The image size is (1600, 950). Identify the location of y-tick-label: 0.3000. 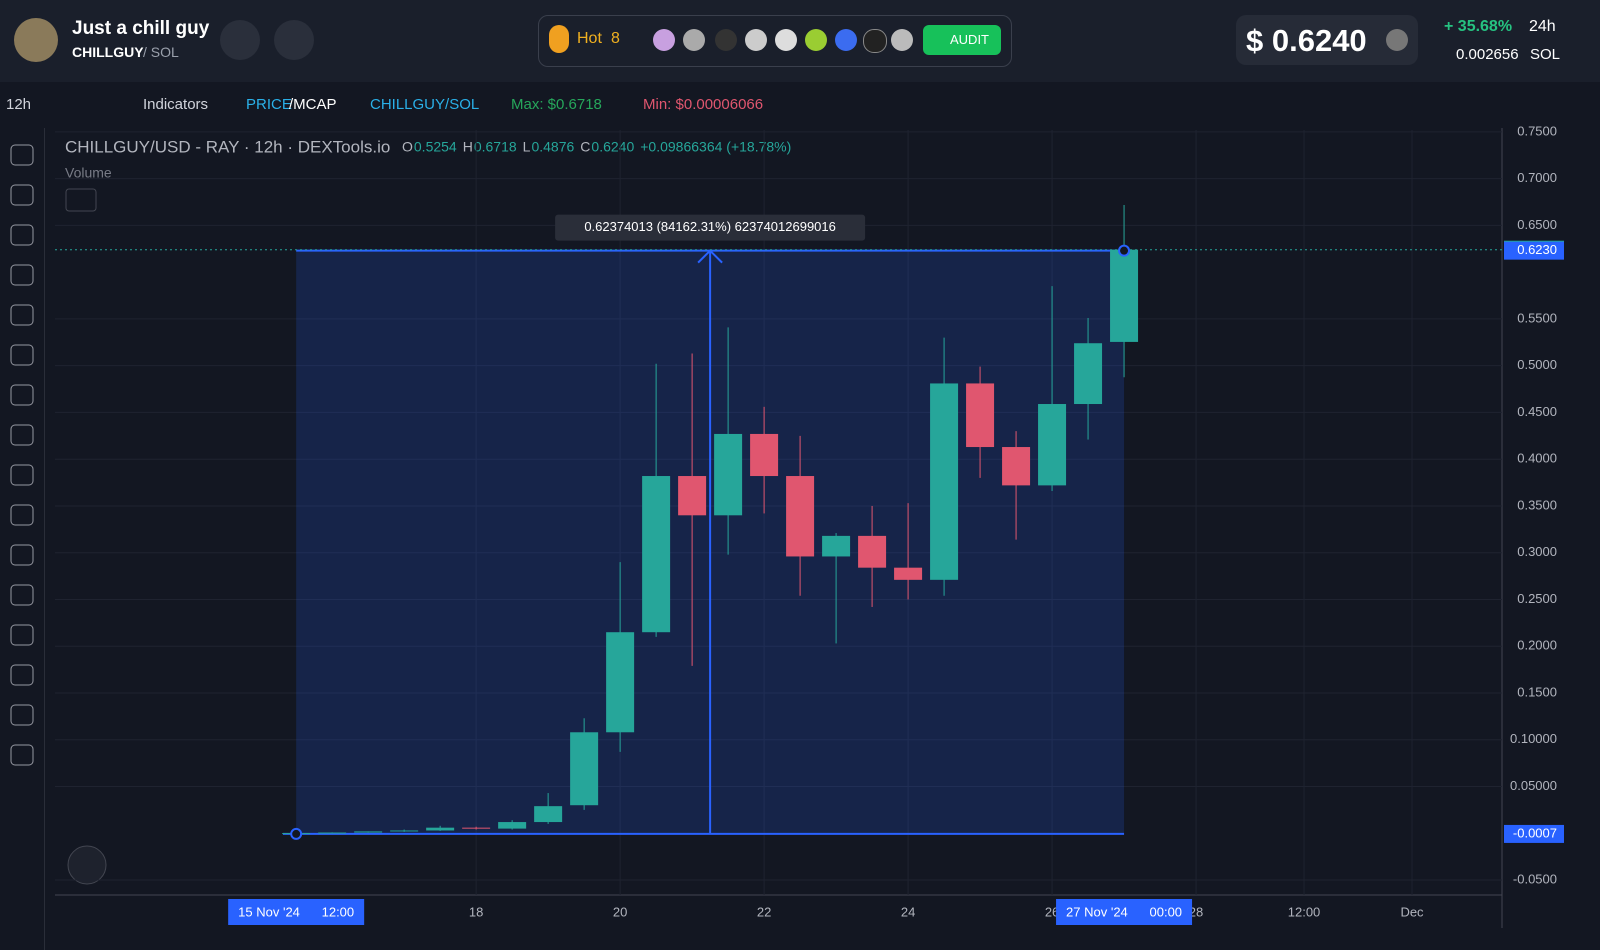
(1537, 551).